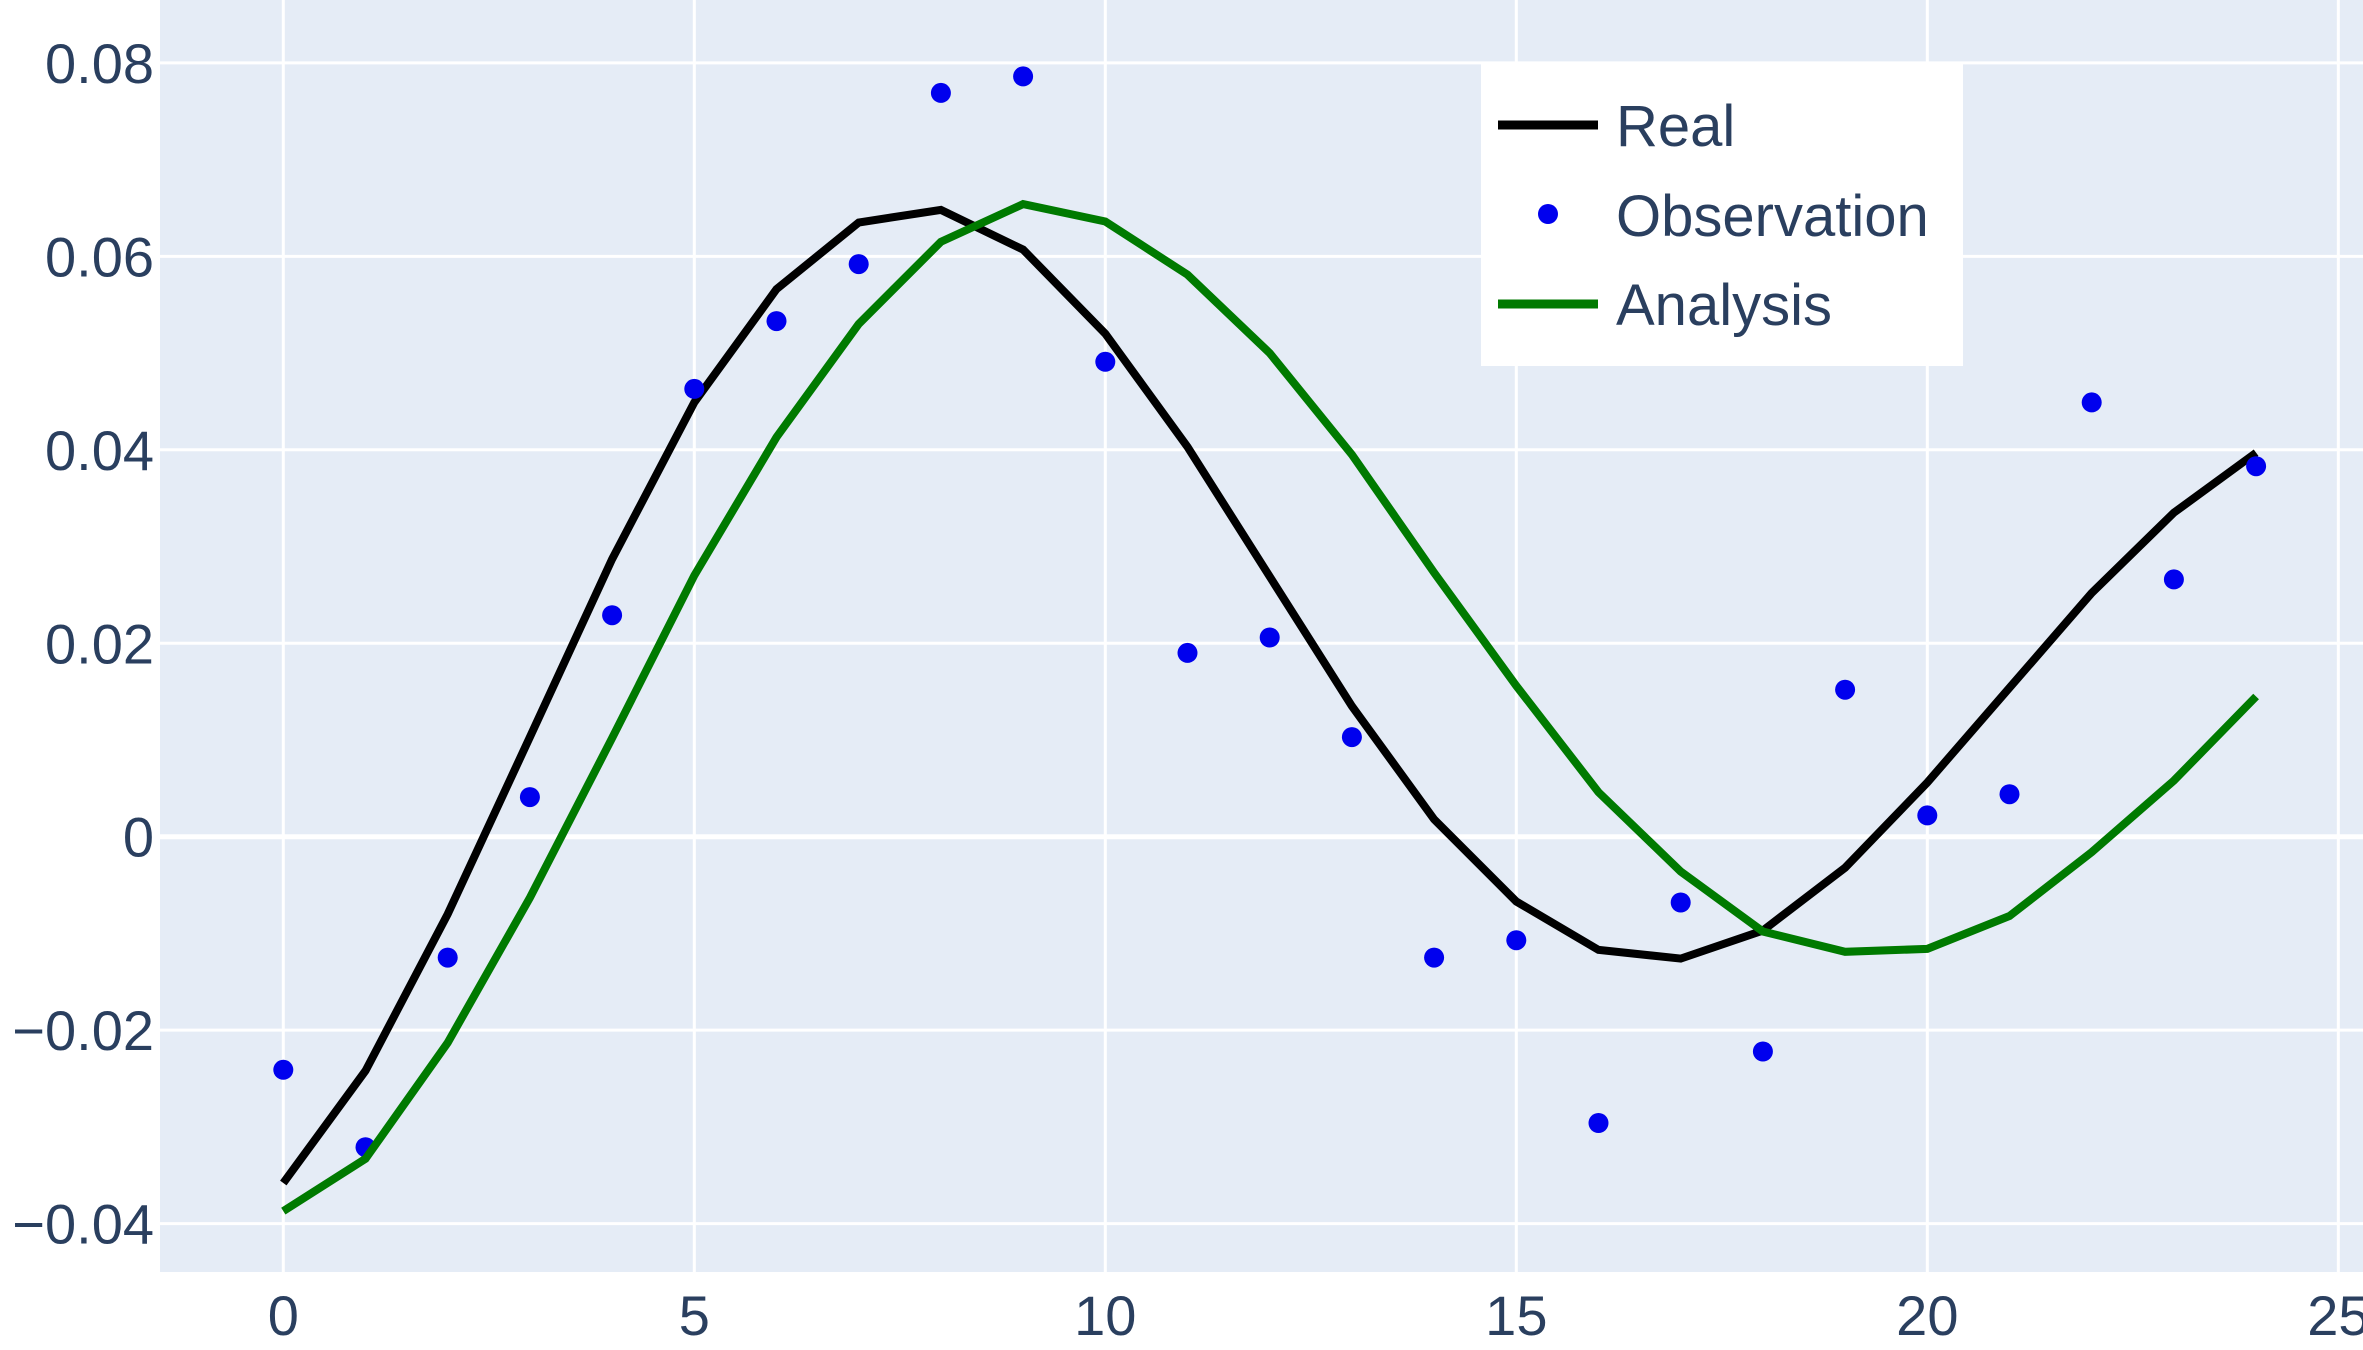  What do you see at coordinates (694, 1315) in the screenshot?
I see `x-tick-label: 5` at bounding box center [694, 1315].